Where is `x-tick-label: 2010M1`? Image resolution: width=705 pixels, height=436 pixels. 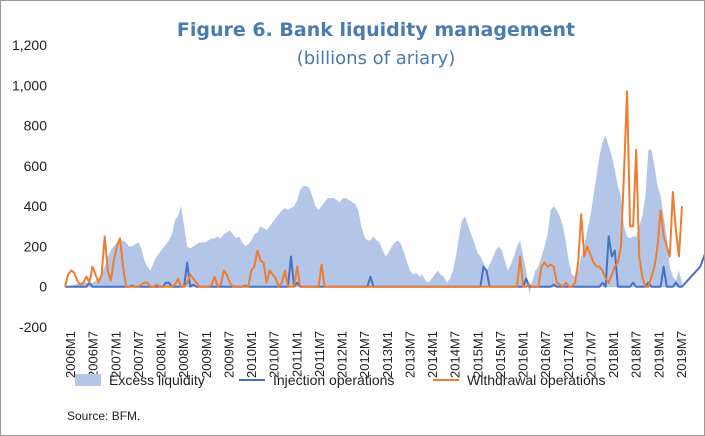 x-tick-label: 2010M1 is located at coordinates (251, 354).